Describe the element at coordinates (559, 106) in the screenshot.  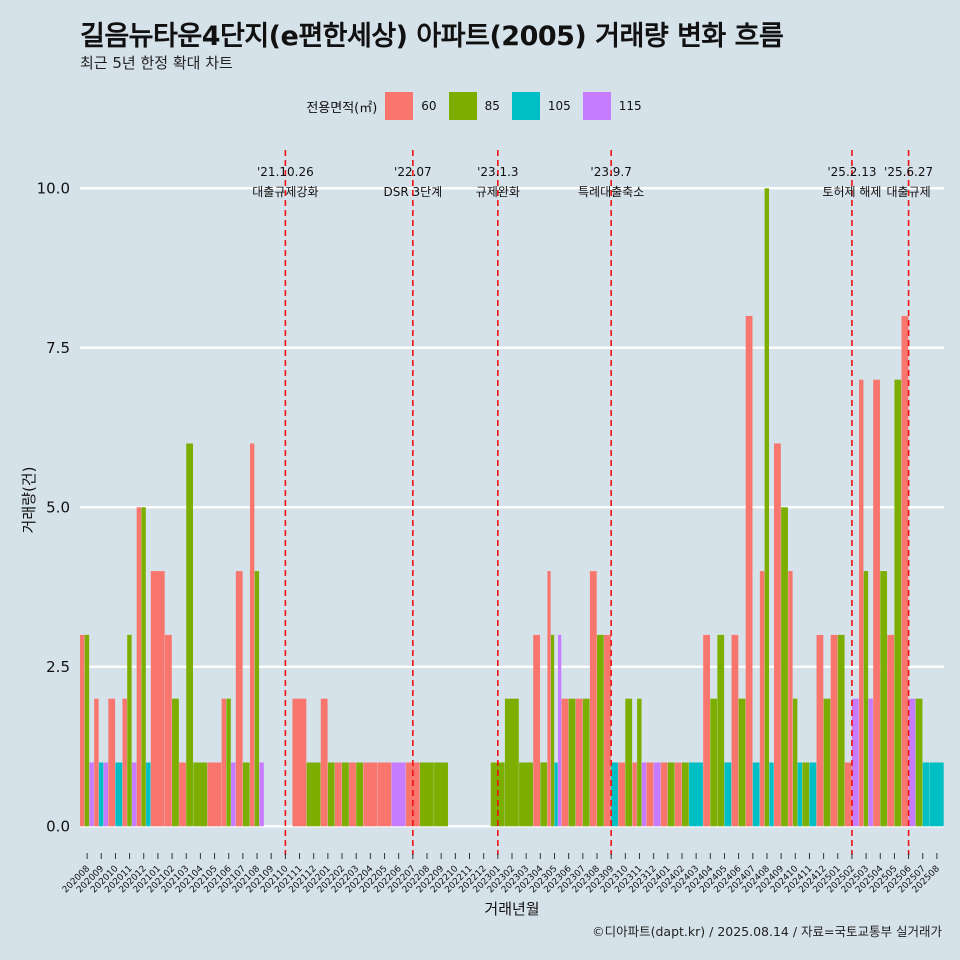
I see `legend-label-105: 105` at that location.